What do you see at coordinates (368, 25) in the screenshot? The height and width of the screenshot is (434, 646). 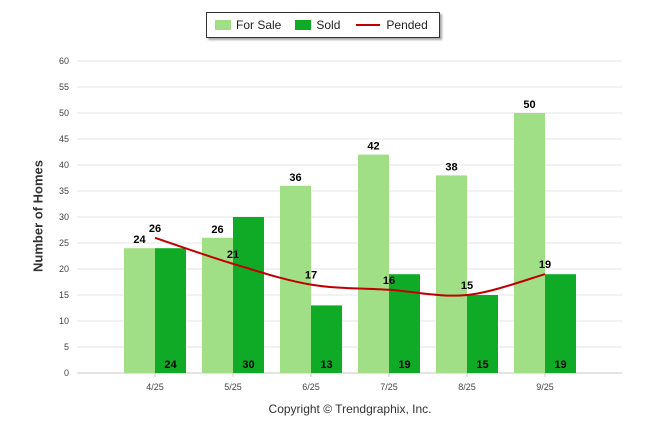 I see `pended-line-swatch` at bounding box center [368, 25].